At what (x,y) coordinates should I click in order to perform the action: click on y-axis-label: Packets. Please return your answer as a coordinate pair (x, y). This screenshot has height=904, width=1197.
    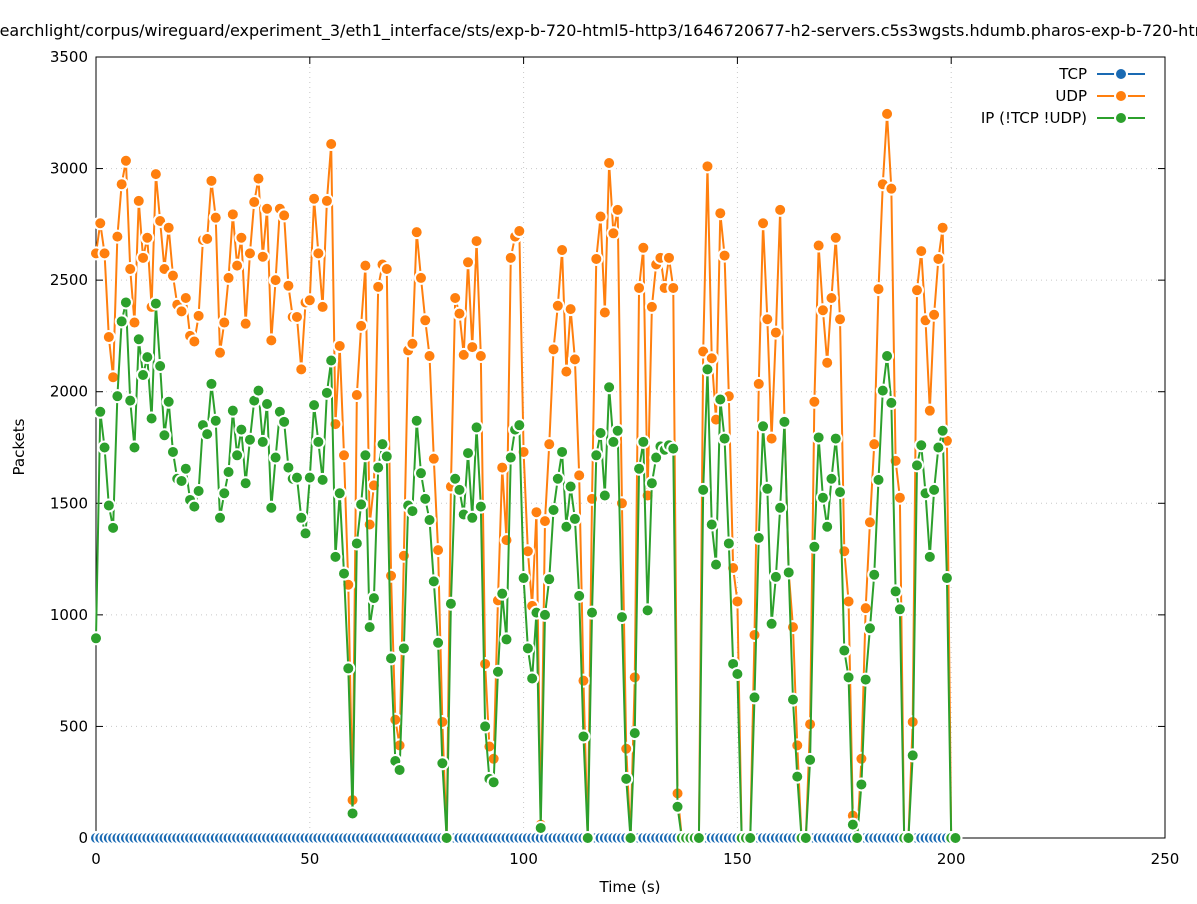
    Looking at the image, I should click on (19, 446).